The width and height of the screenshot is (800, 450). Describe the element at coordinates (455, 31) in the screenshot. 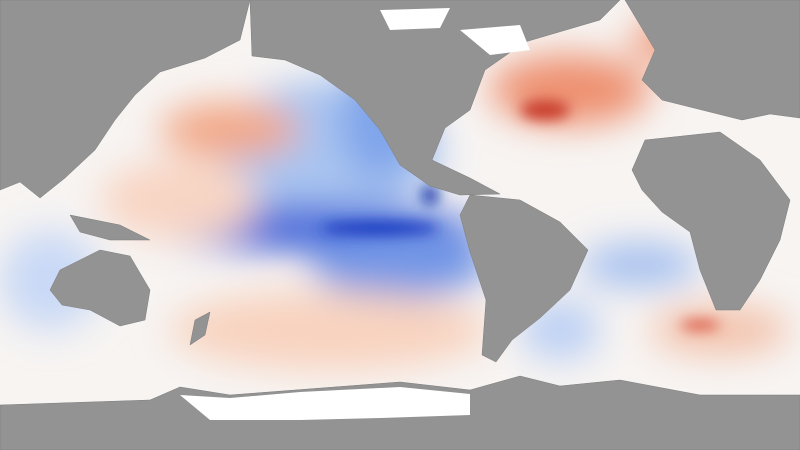

I see `sea-ice` at that location.